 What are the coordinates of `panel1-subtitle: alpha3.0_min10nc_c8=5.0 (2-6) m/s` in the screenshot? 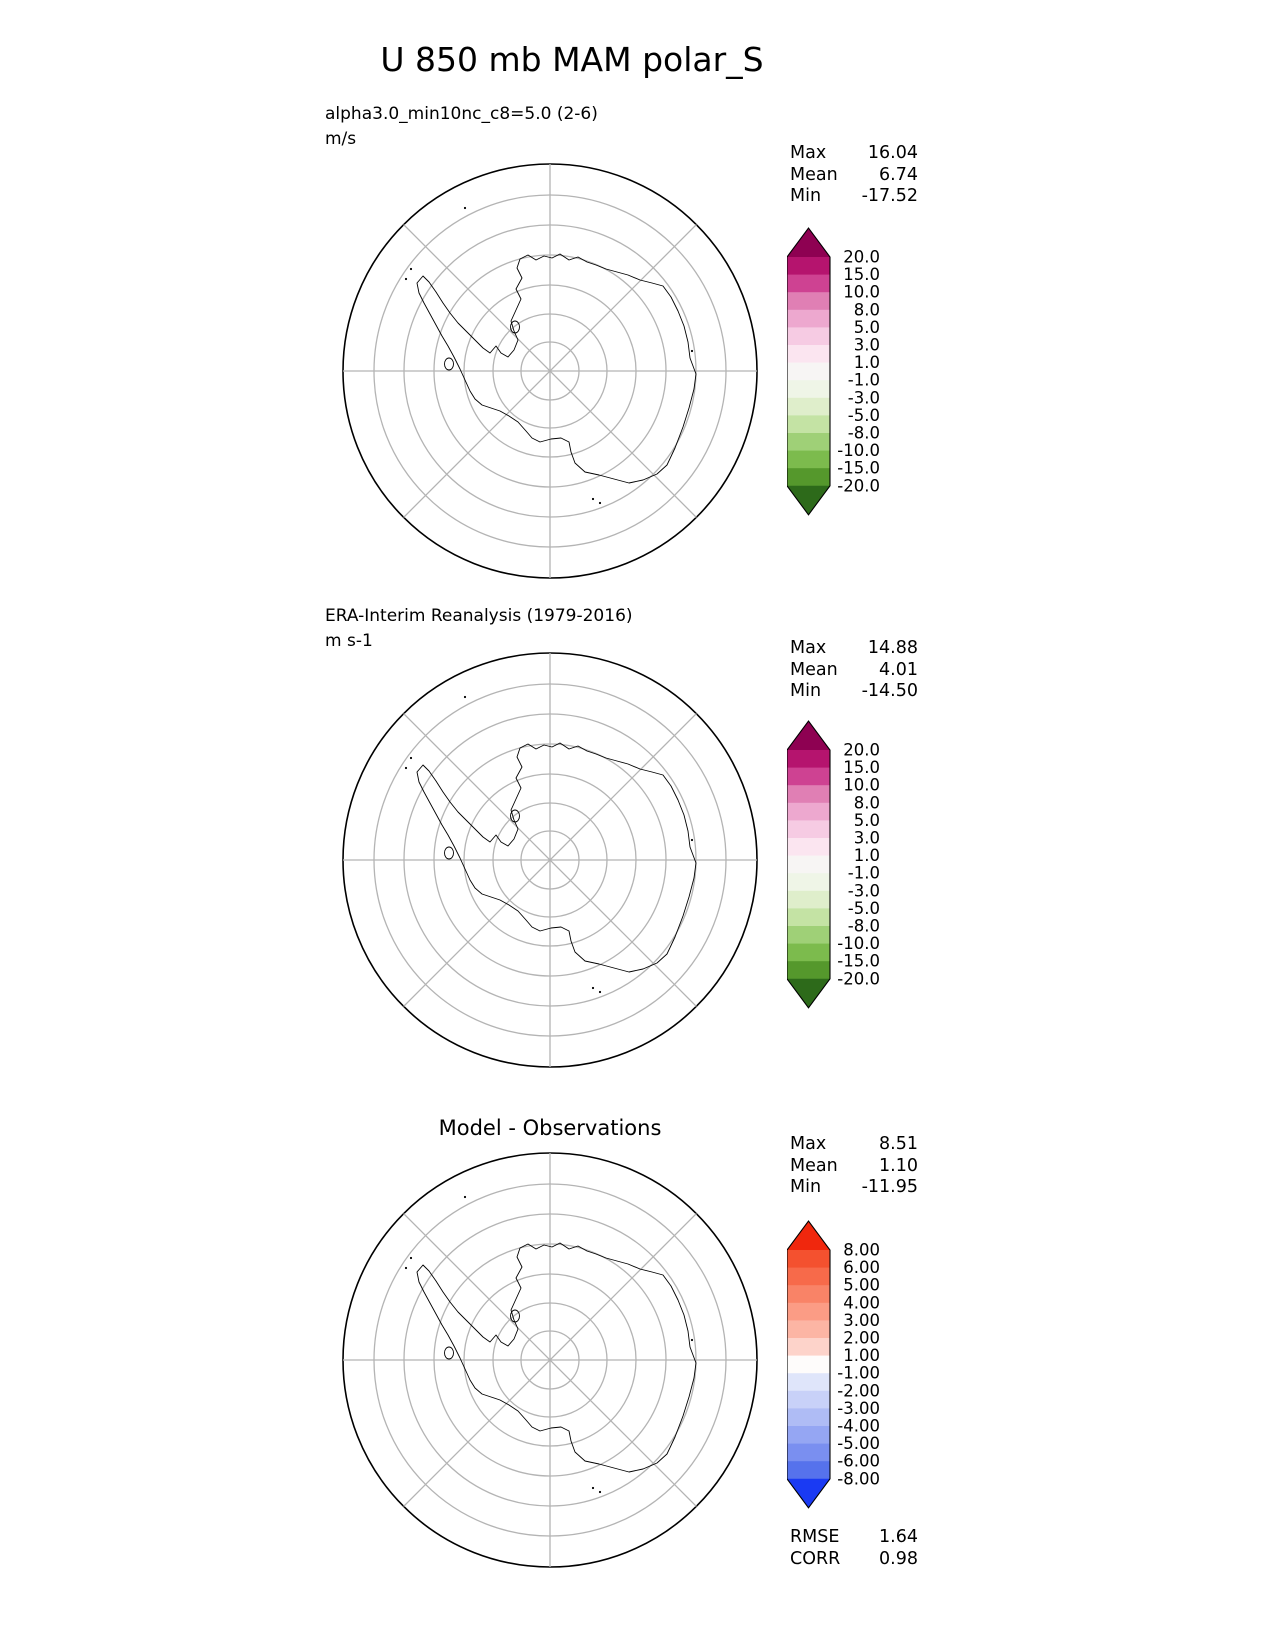 It's located at (461, 127).